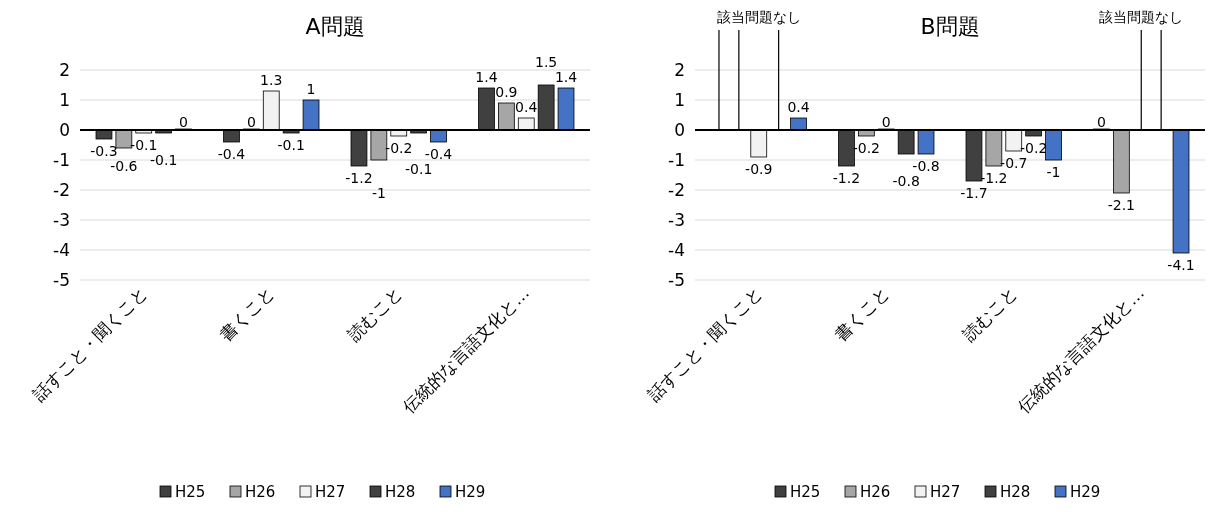 The width and height of the screenshot is (1230, 517). What do you see at coordinates (104, 151) in the screenshot?
I see `data-label: -0.3` at bounding box center [104, 151].